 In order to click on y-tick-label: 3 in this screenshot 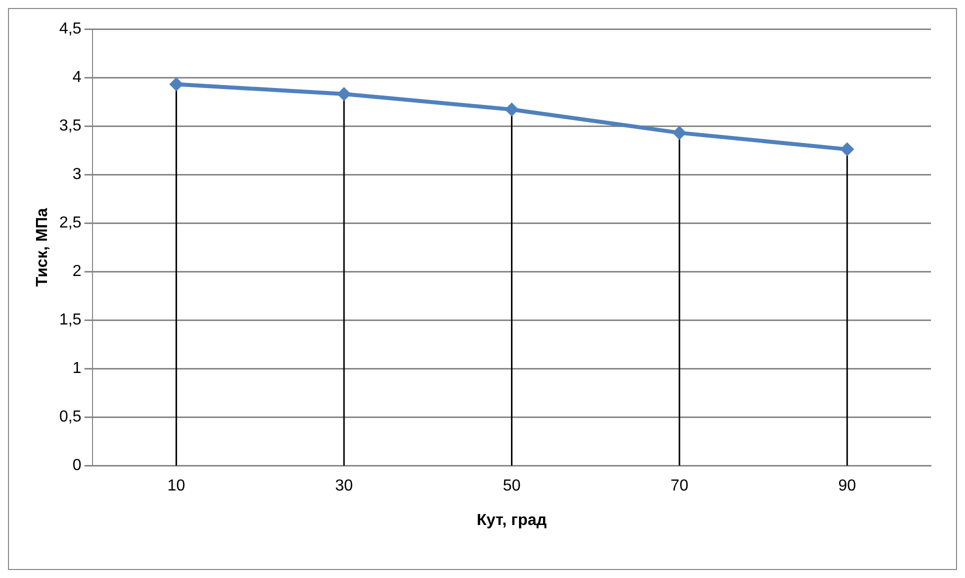, I will do `click(77, 174)`.